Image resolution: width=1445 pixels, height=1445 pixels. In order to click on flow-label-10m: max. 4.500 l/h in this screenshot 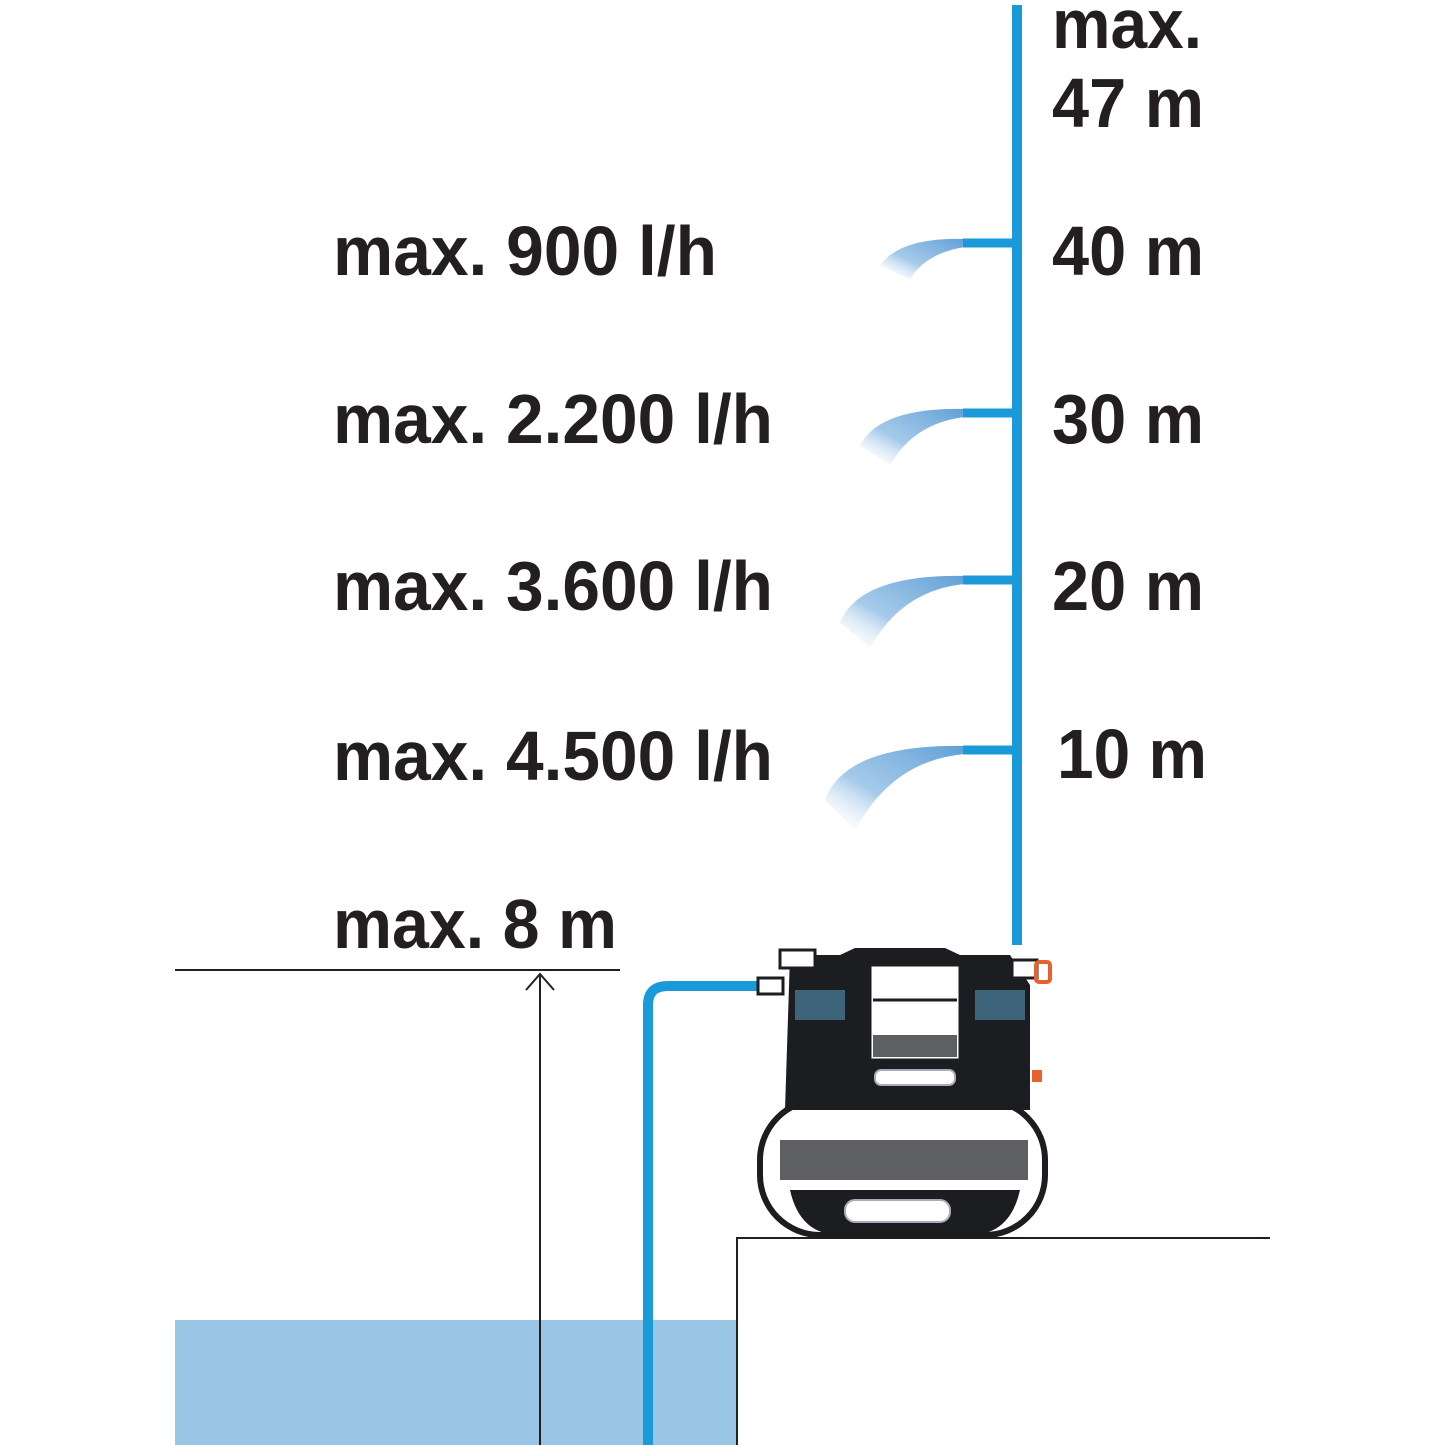, I will do `click(553, 756)`.